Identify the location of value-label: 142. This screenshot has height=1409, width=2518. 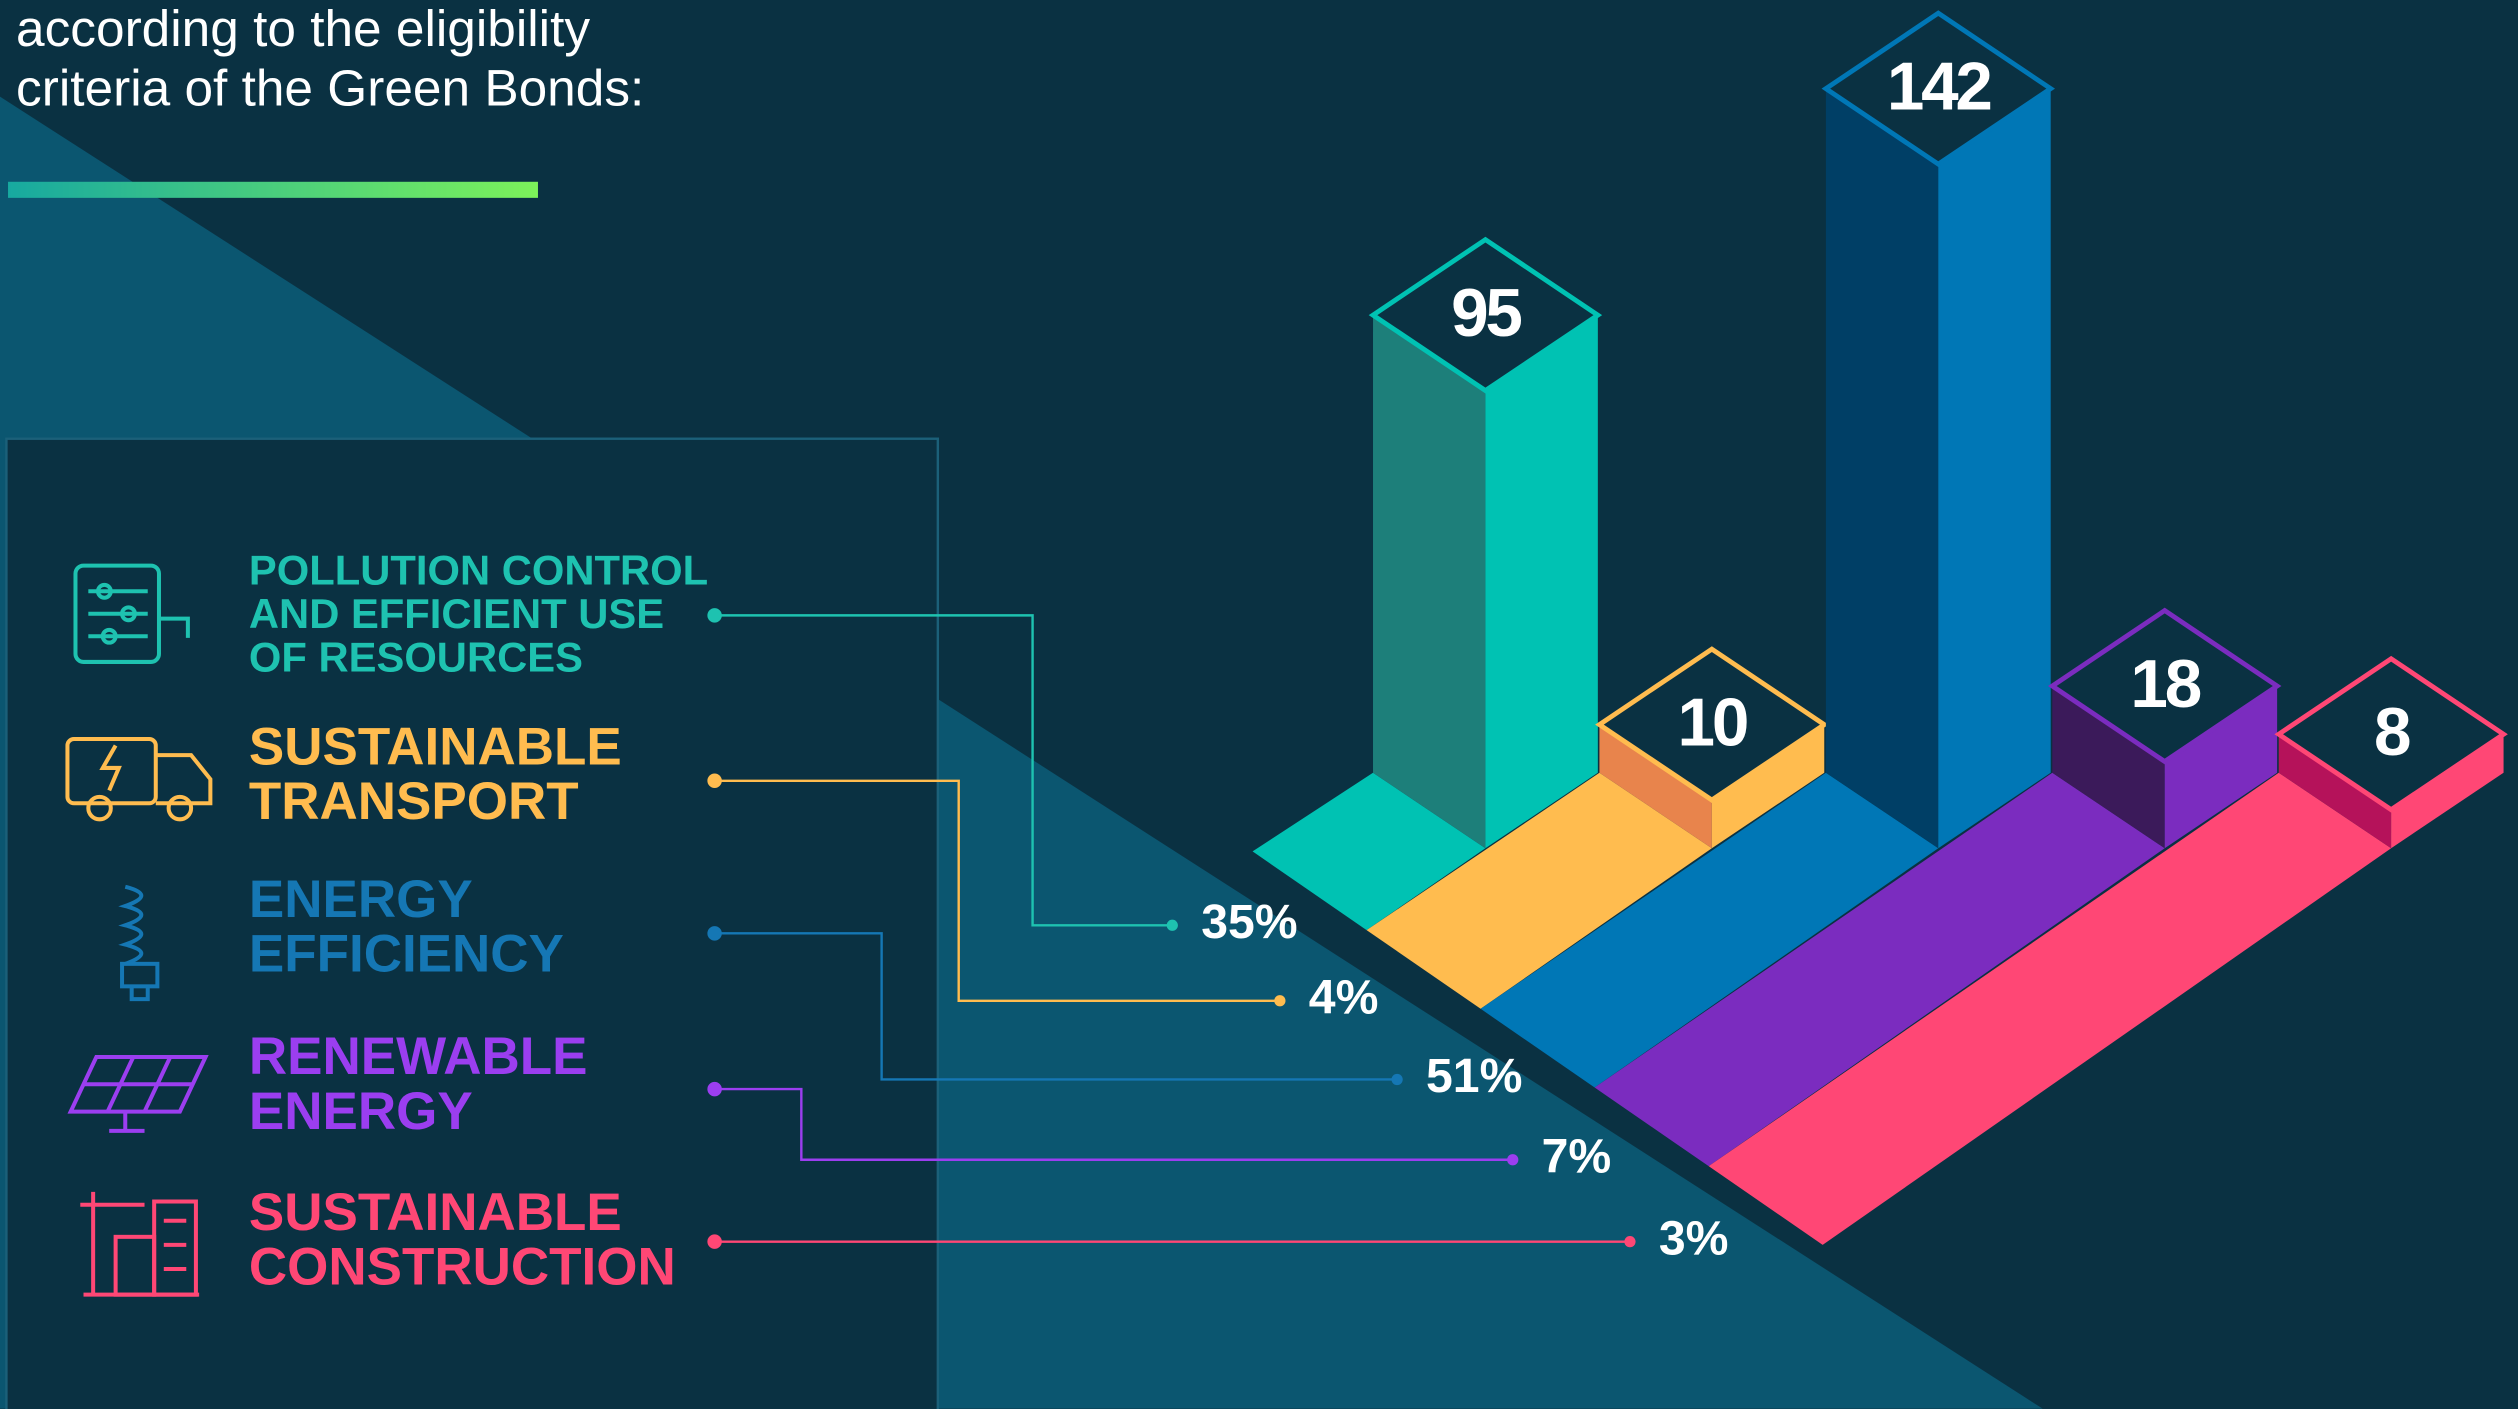
(1939, 87).